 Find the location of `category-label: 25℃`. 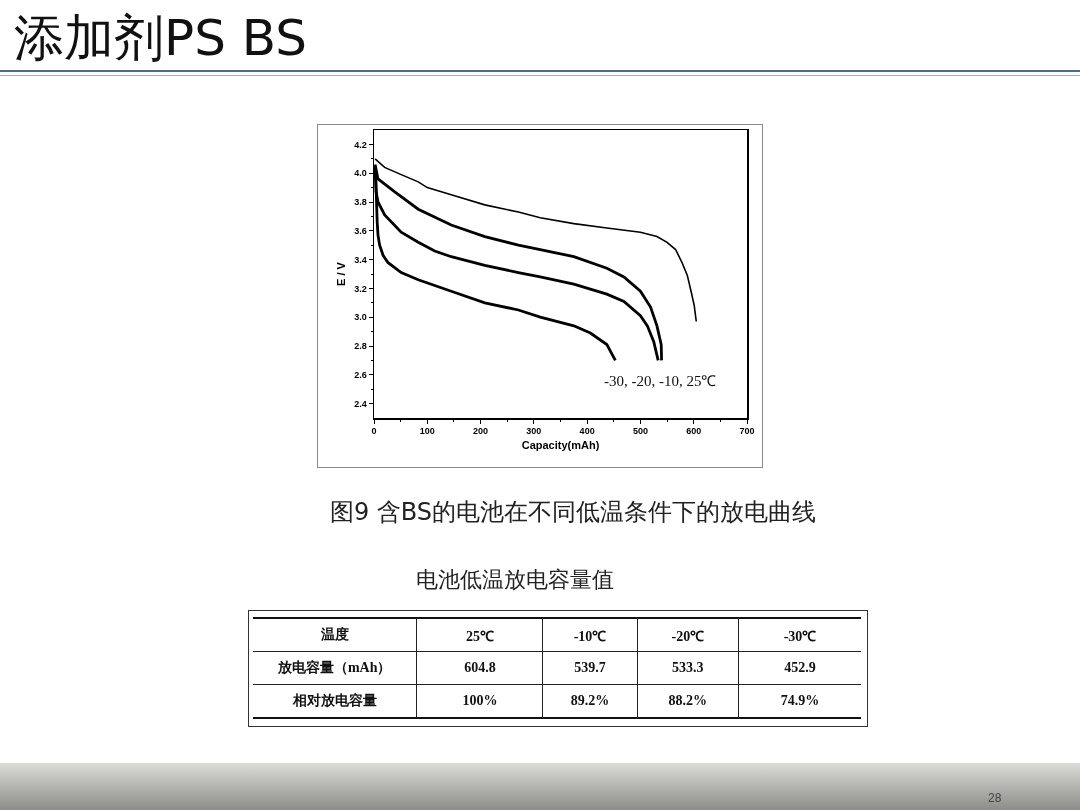

category-label: 25℃ is located at coordinates (479, 635).